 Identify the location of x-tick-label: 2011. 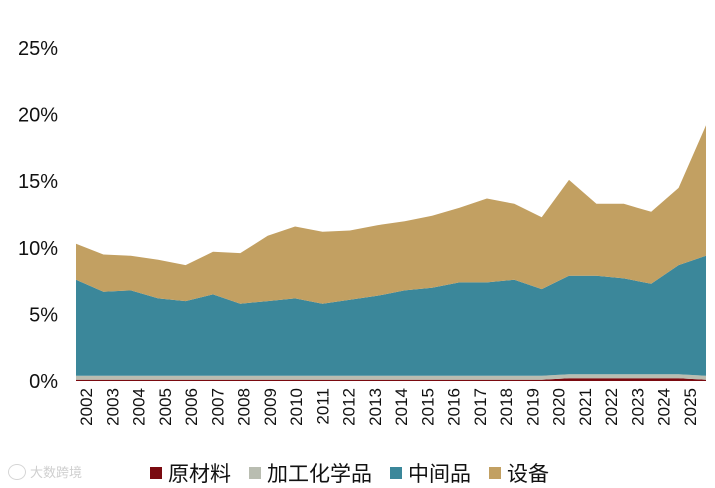
(322, 406).